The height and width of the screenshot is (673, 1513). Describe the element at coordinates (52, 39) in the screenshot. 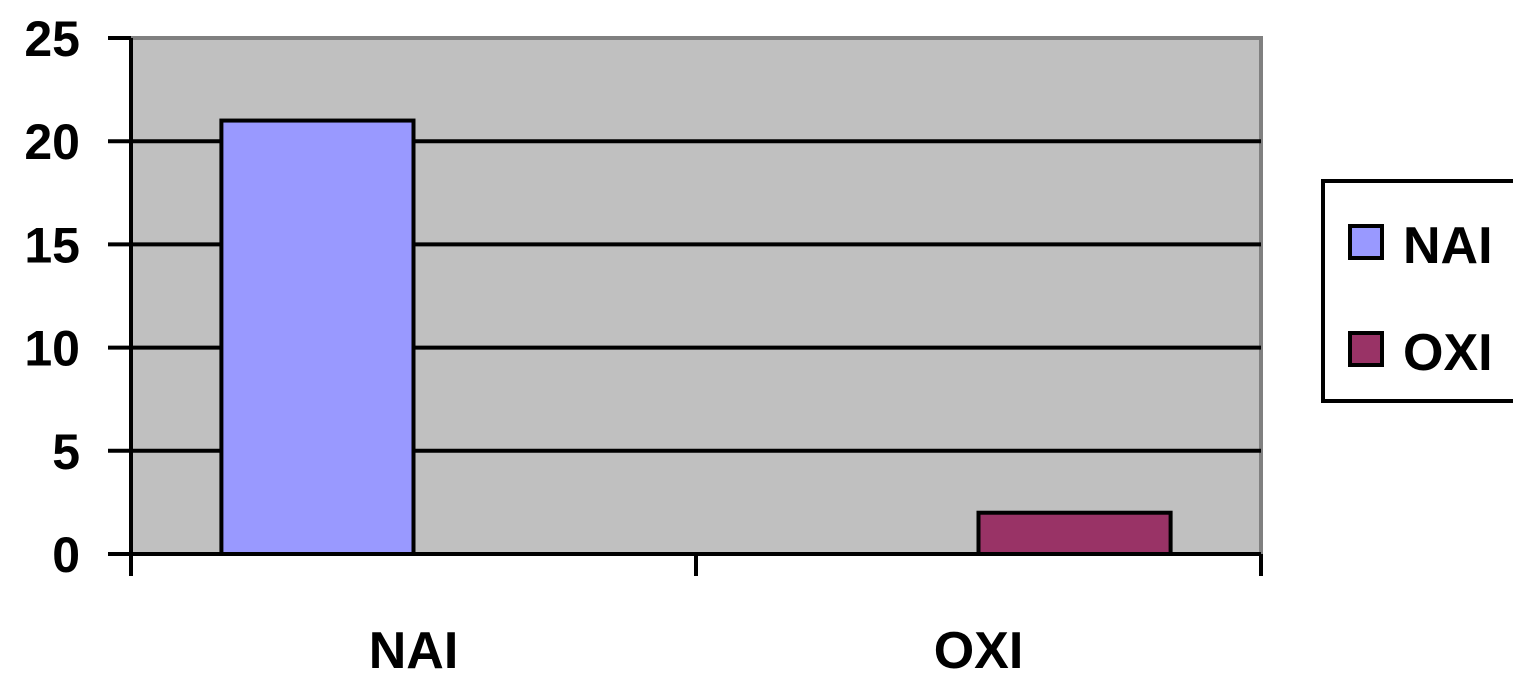

I see `y-tick-label: 25` at that location.